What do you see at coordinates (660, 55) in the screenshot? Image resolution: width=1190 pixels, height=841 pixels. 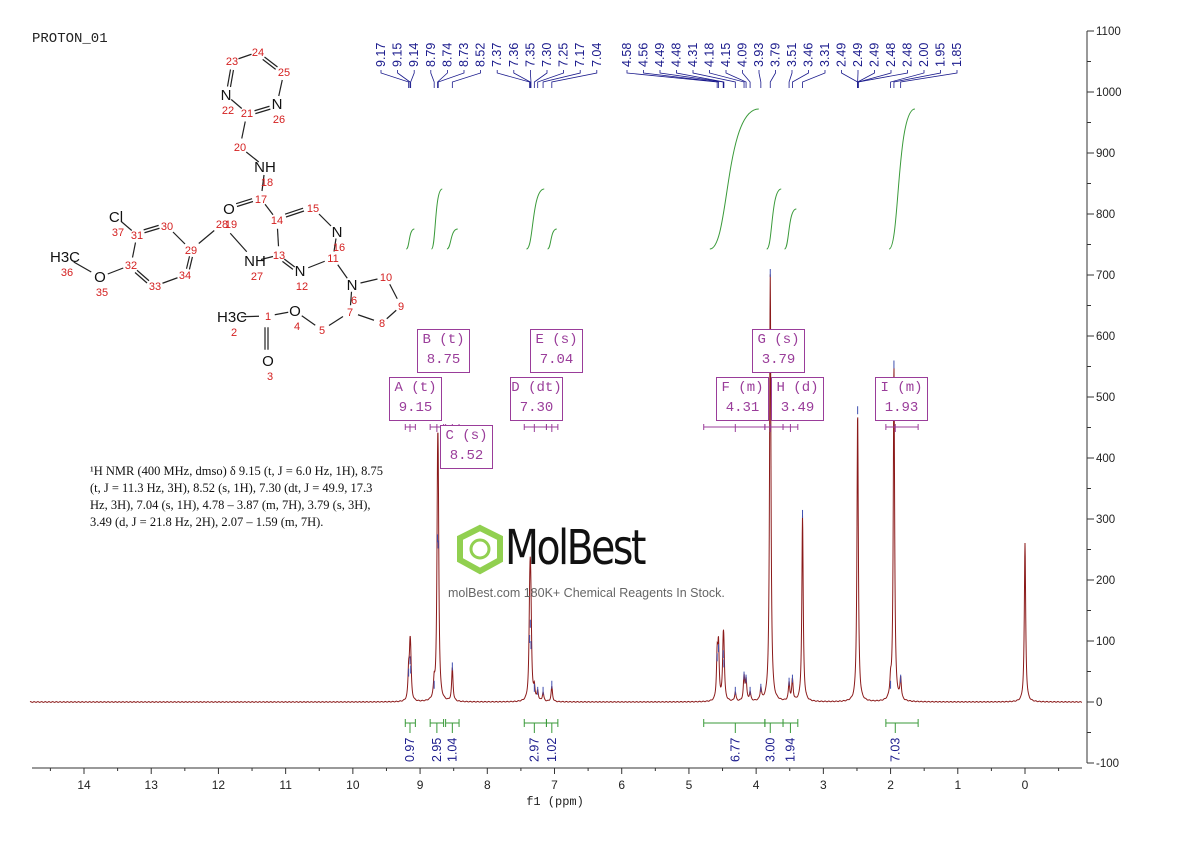 I see `peak-label-group2: 4.49` at bounding box center [660, 55].